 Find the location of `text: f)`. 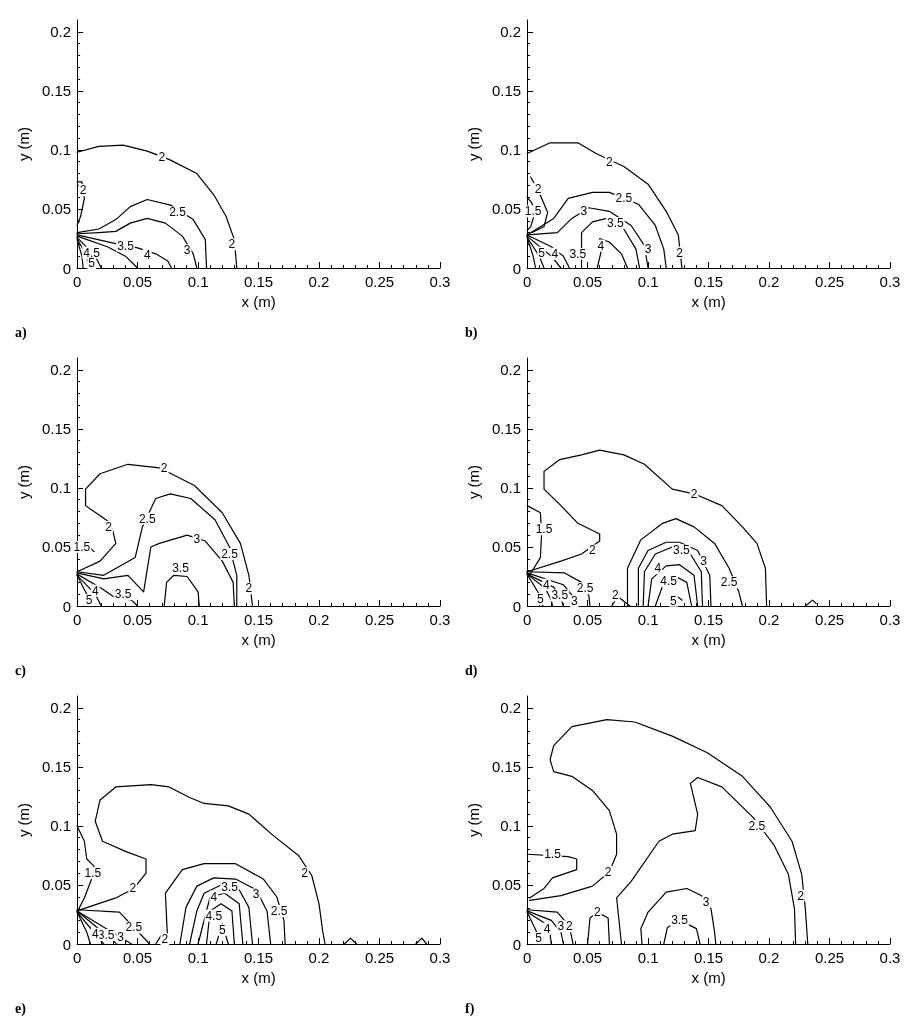

text: f) is located at coordinates (470, 1008).